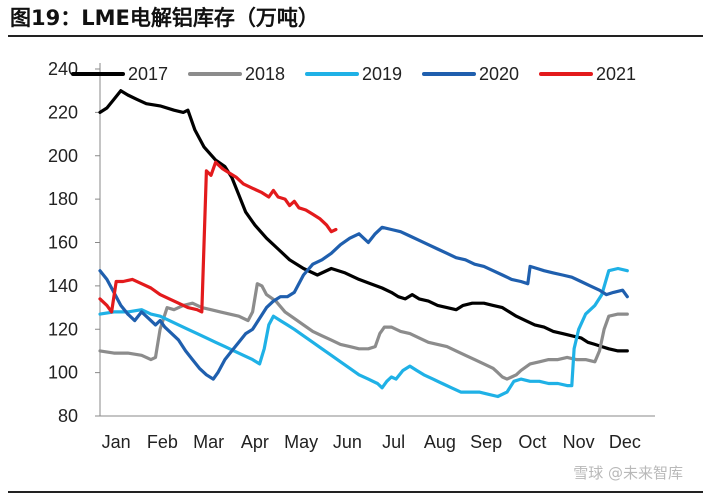 This screenshot has width=711, height=500. Describe the element at coordinates (63, 286) in the screenshot. I see `y-tick-label: 140` at that location.